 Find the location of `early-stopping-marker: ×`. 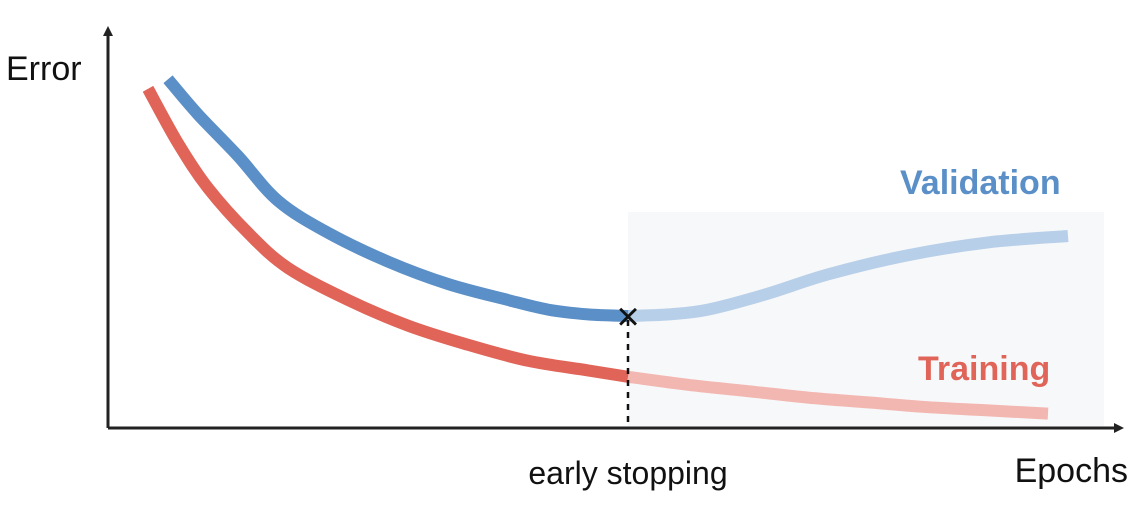

early-stopping-marker: × is located at coordinates (627, 317).